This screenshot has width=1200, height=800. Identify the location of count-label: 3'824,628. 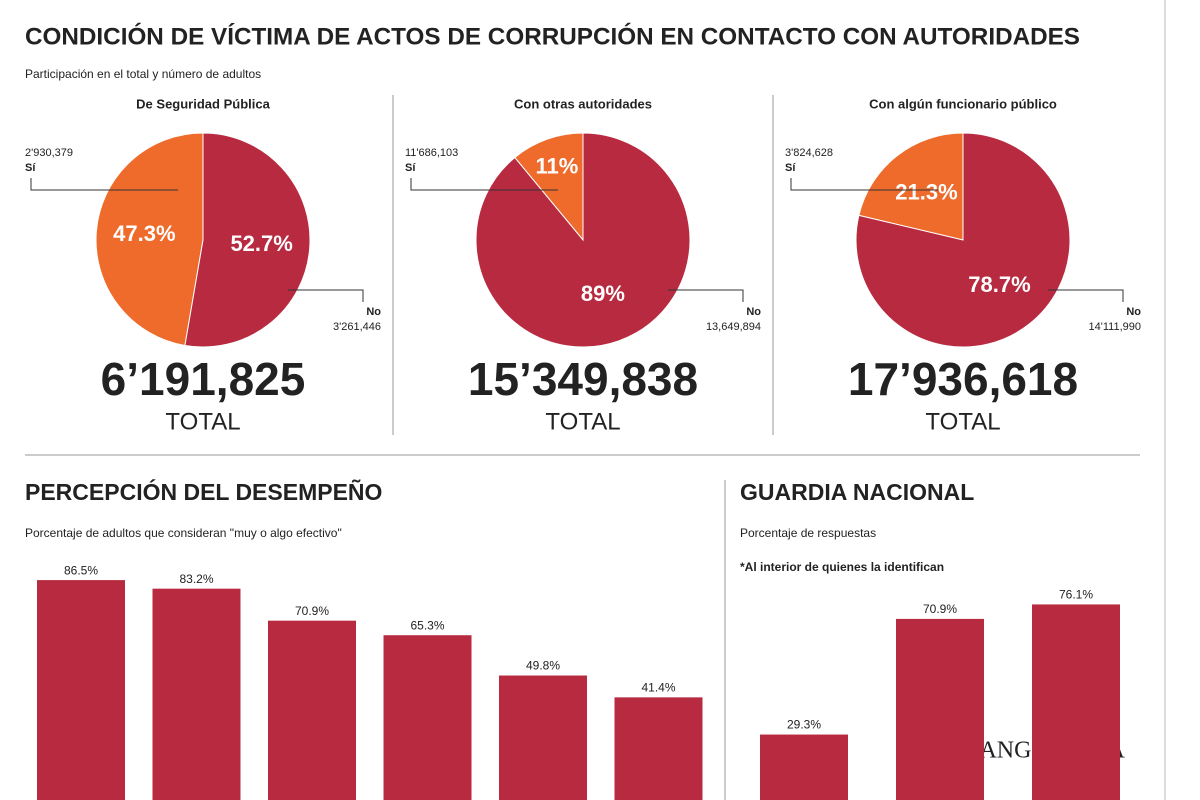
(809, 153).